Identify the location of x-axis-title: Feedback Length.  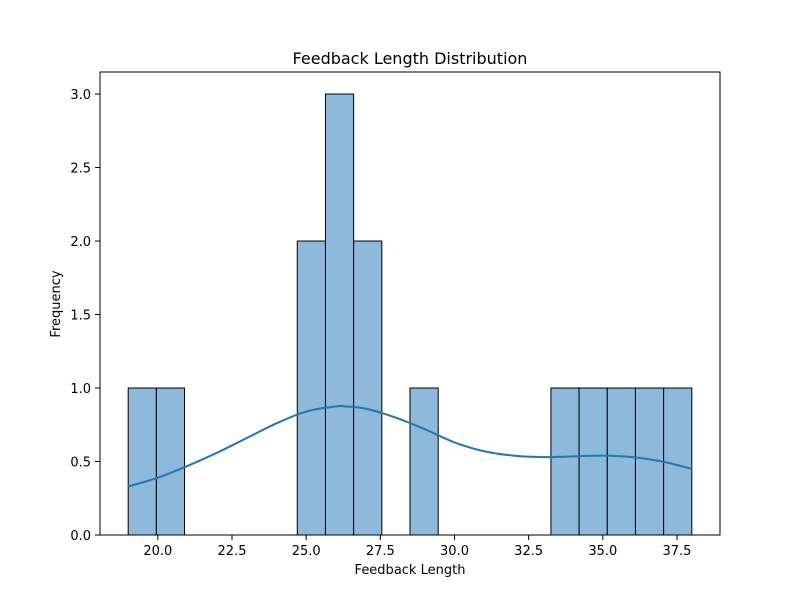
(410, 570).